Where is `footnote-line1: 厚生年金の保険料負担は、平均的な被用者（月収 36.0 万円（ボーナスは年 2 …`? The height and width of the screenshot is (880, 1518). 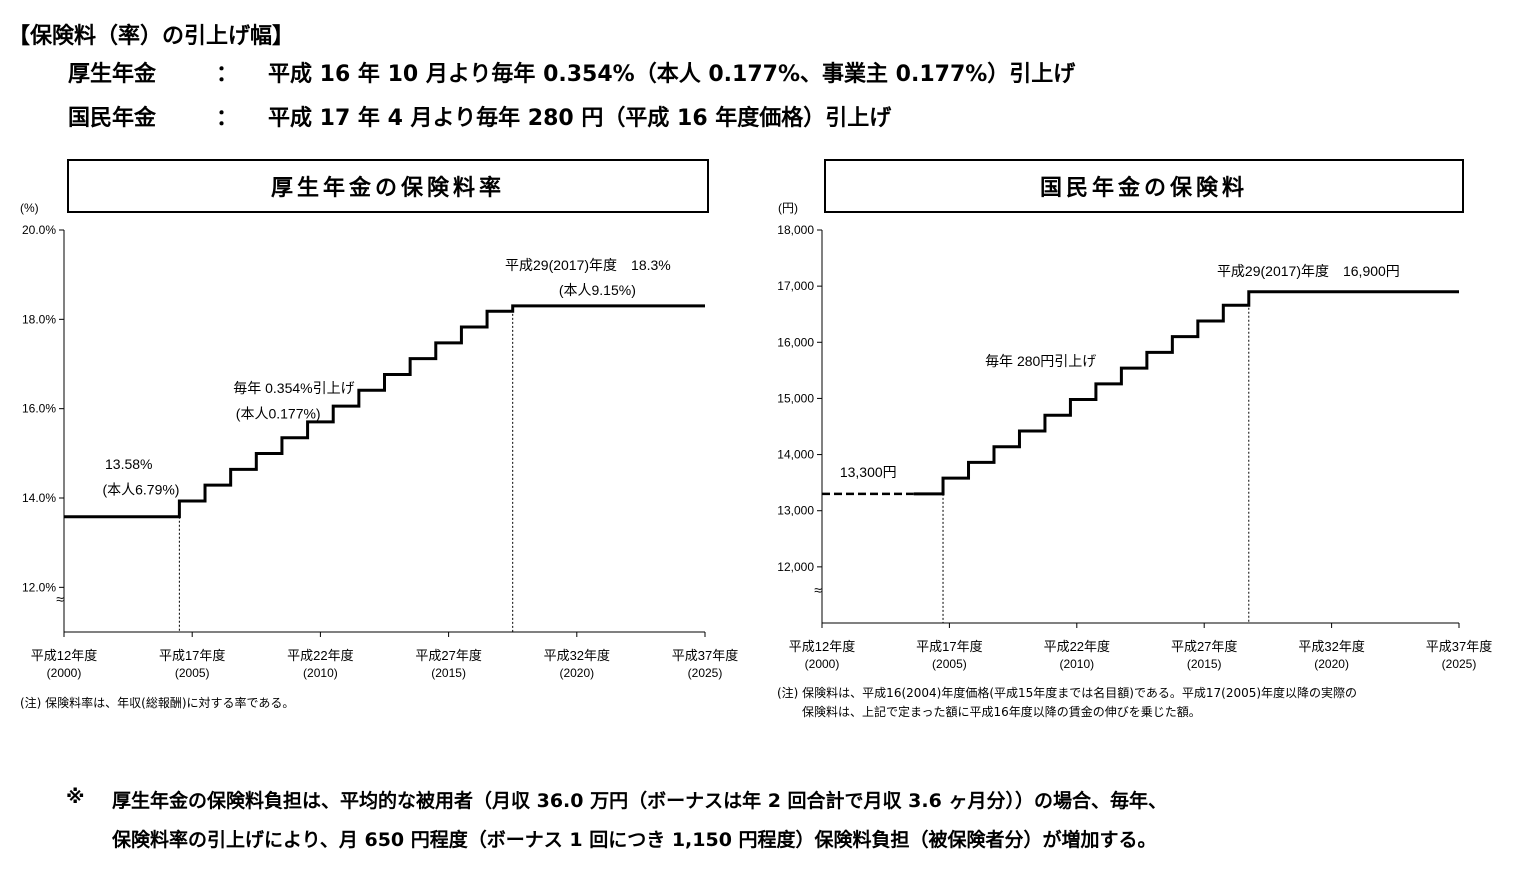 footnote-line1: 厚生年金の保険料負担は、平均的な被用者（月収 36.0 万円（ボーナスは年 2 … is located at coordinates (639, 801).